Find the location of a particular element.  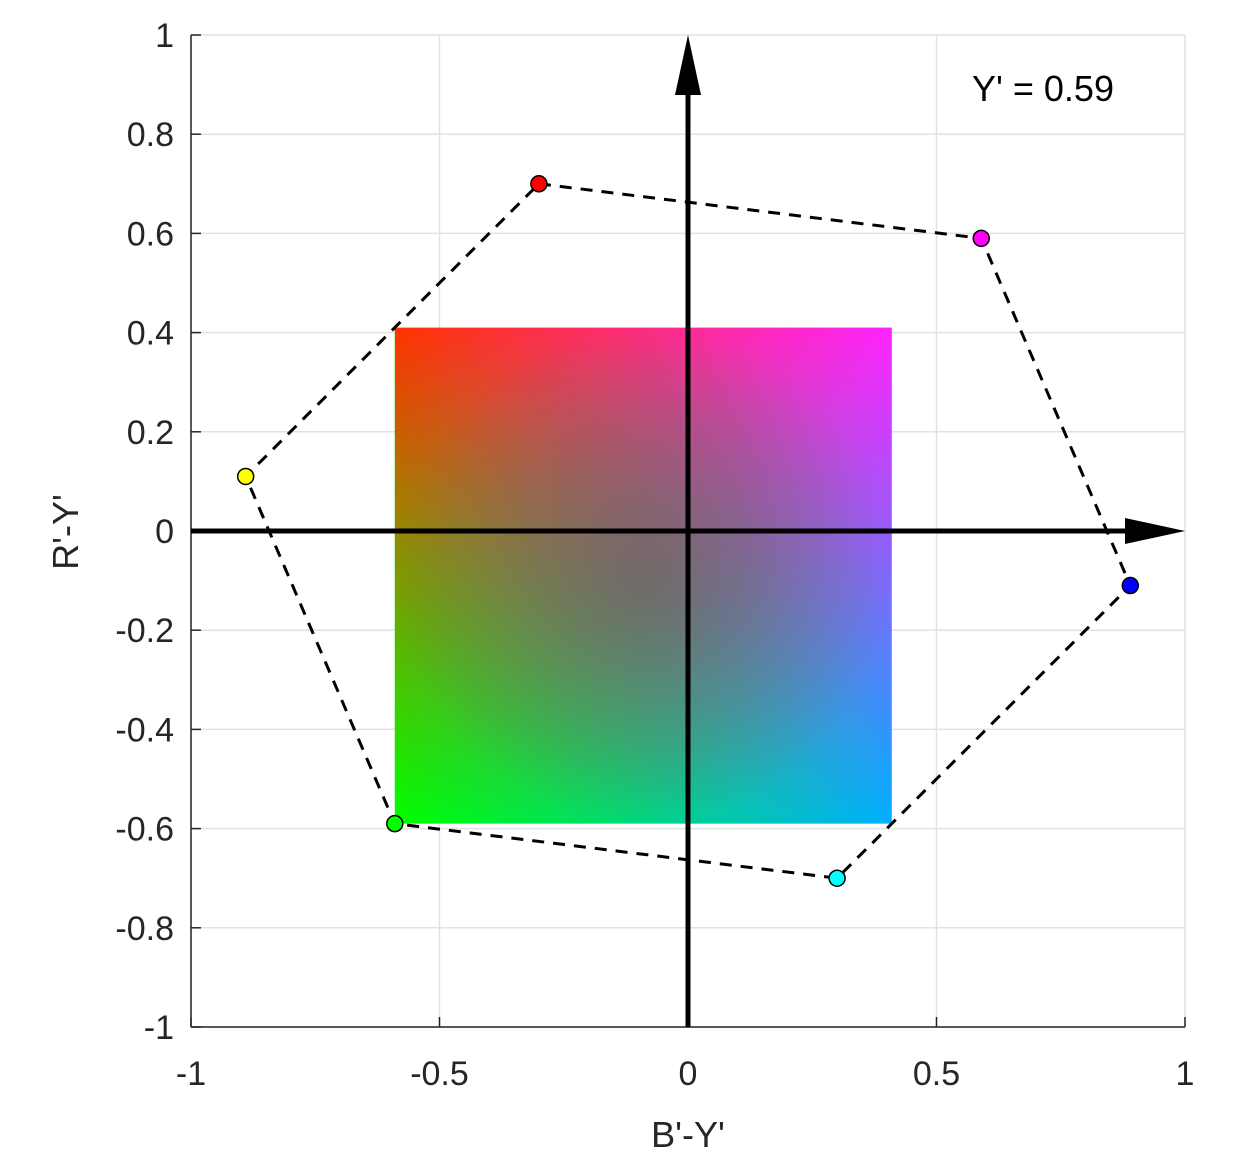

x-tick-label: 1 is located at coordinates (1185, 1074).